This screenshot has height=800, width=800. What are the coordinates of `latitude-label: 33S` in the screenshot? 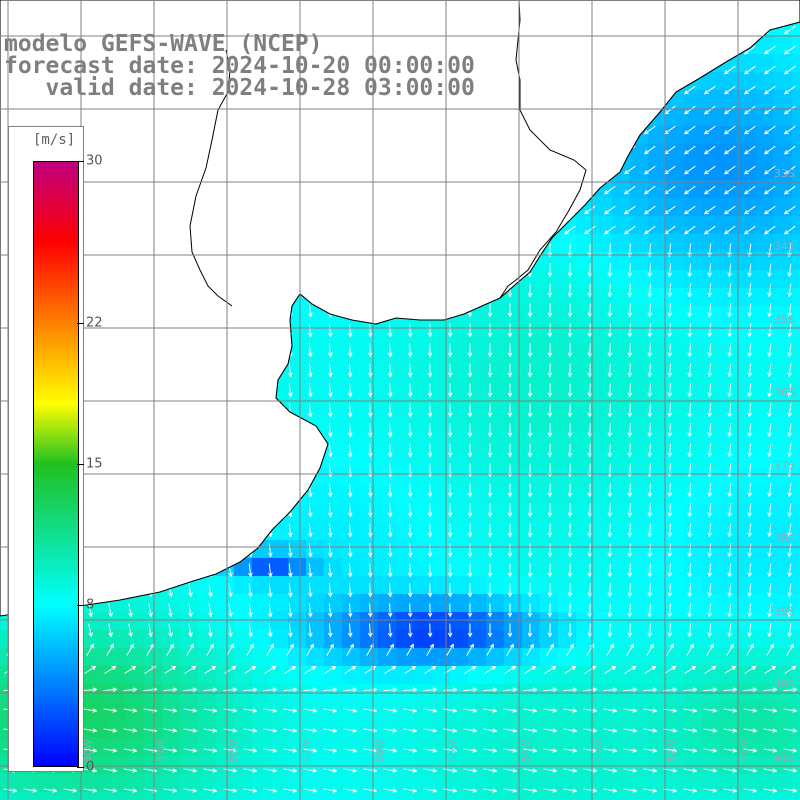 It's located at (784, 173).